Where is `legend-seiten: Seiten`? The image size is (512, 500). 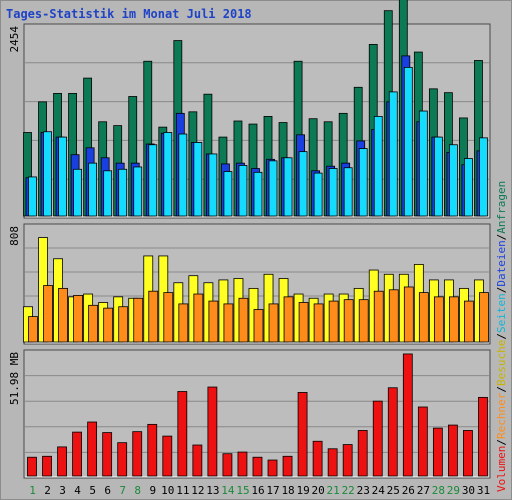 legend-seiten: Seiten is located at coordinates (501, 313).